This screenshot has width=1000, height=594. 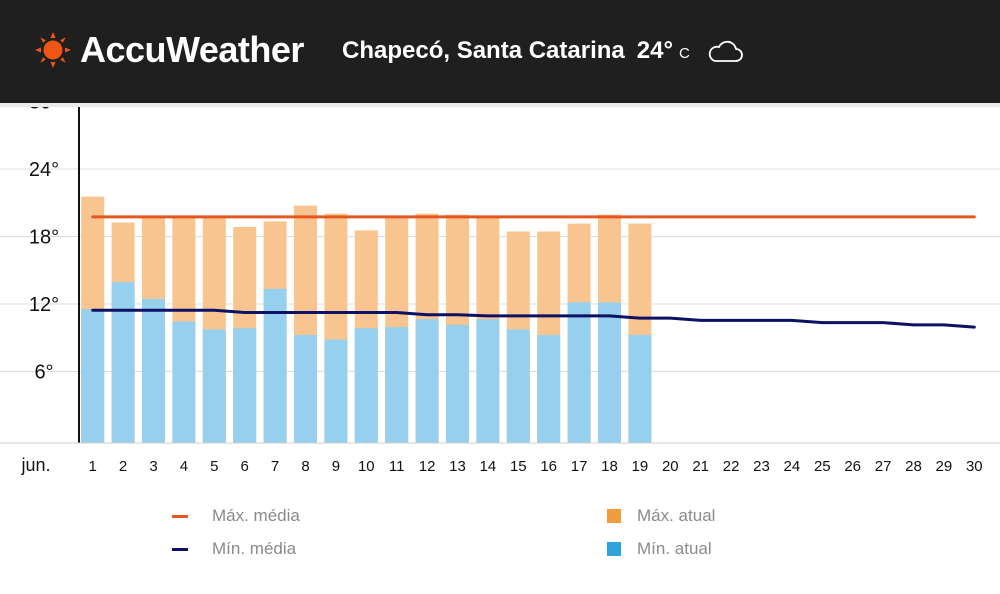 What do you see at coordinates (180, 549) in the screenshot?
I see `legend-min-avg-swatch` at bounding box center [180, 549].